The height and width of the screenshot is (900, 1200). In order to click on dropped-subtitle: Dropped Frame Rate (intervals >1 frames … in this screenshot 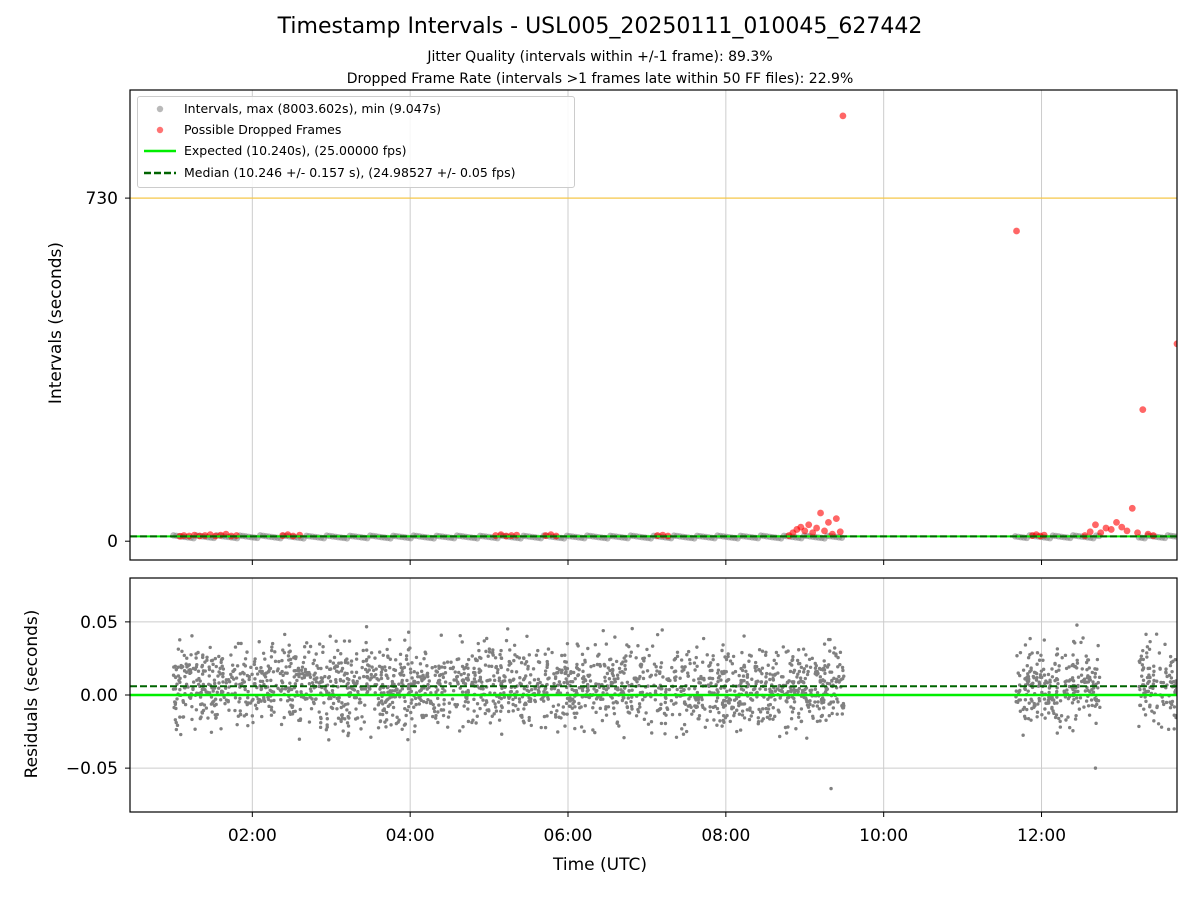, I will do `click(600, 79)`.